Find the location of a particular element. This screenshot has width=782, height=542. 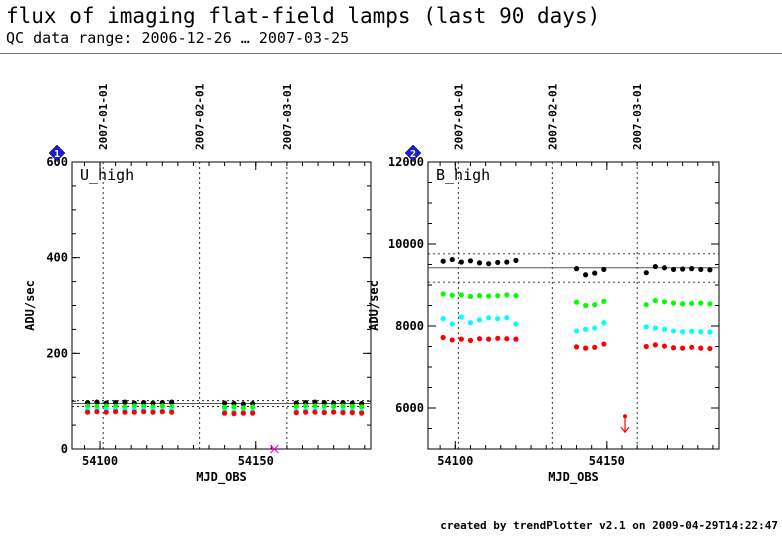

y-tick-label: 0 is located at coordinates (64, 449).